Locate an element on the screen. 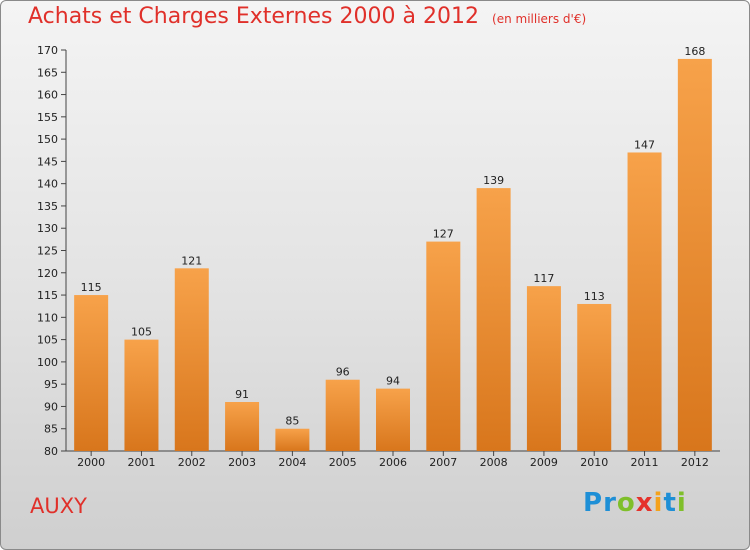  y-tick-label: 100 is located at coordinates (47, 362).